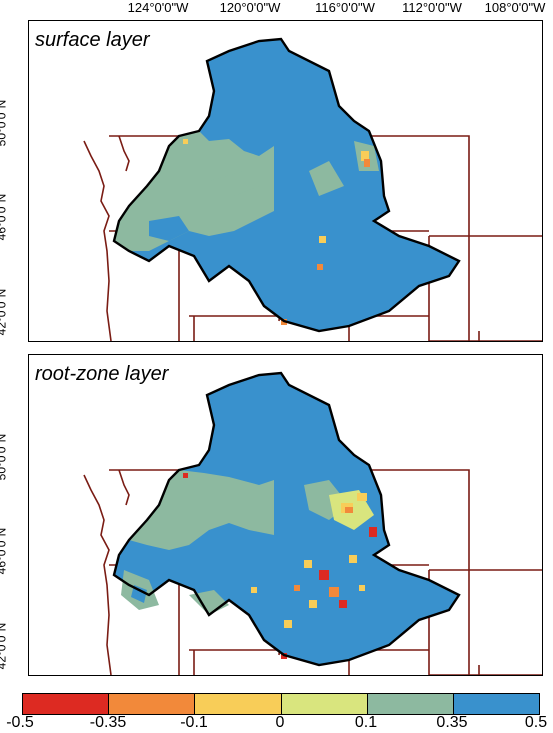  I want to click on legend-break-label: -0.35, so click(108, 722).